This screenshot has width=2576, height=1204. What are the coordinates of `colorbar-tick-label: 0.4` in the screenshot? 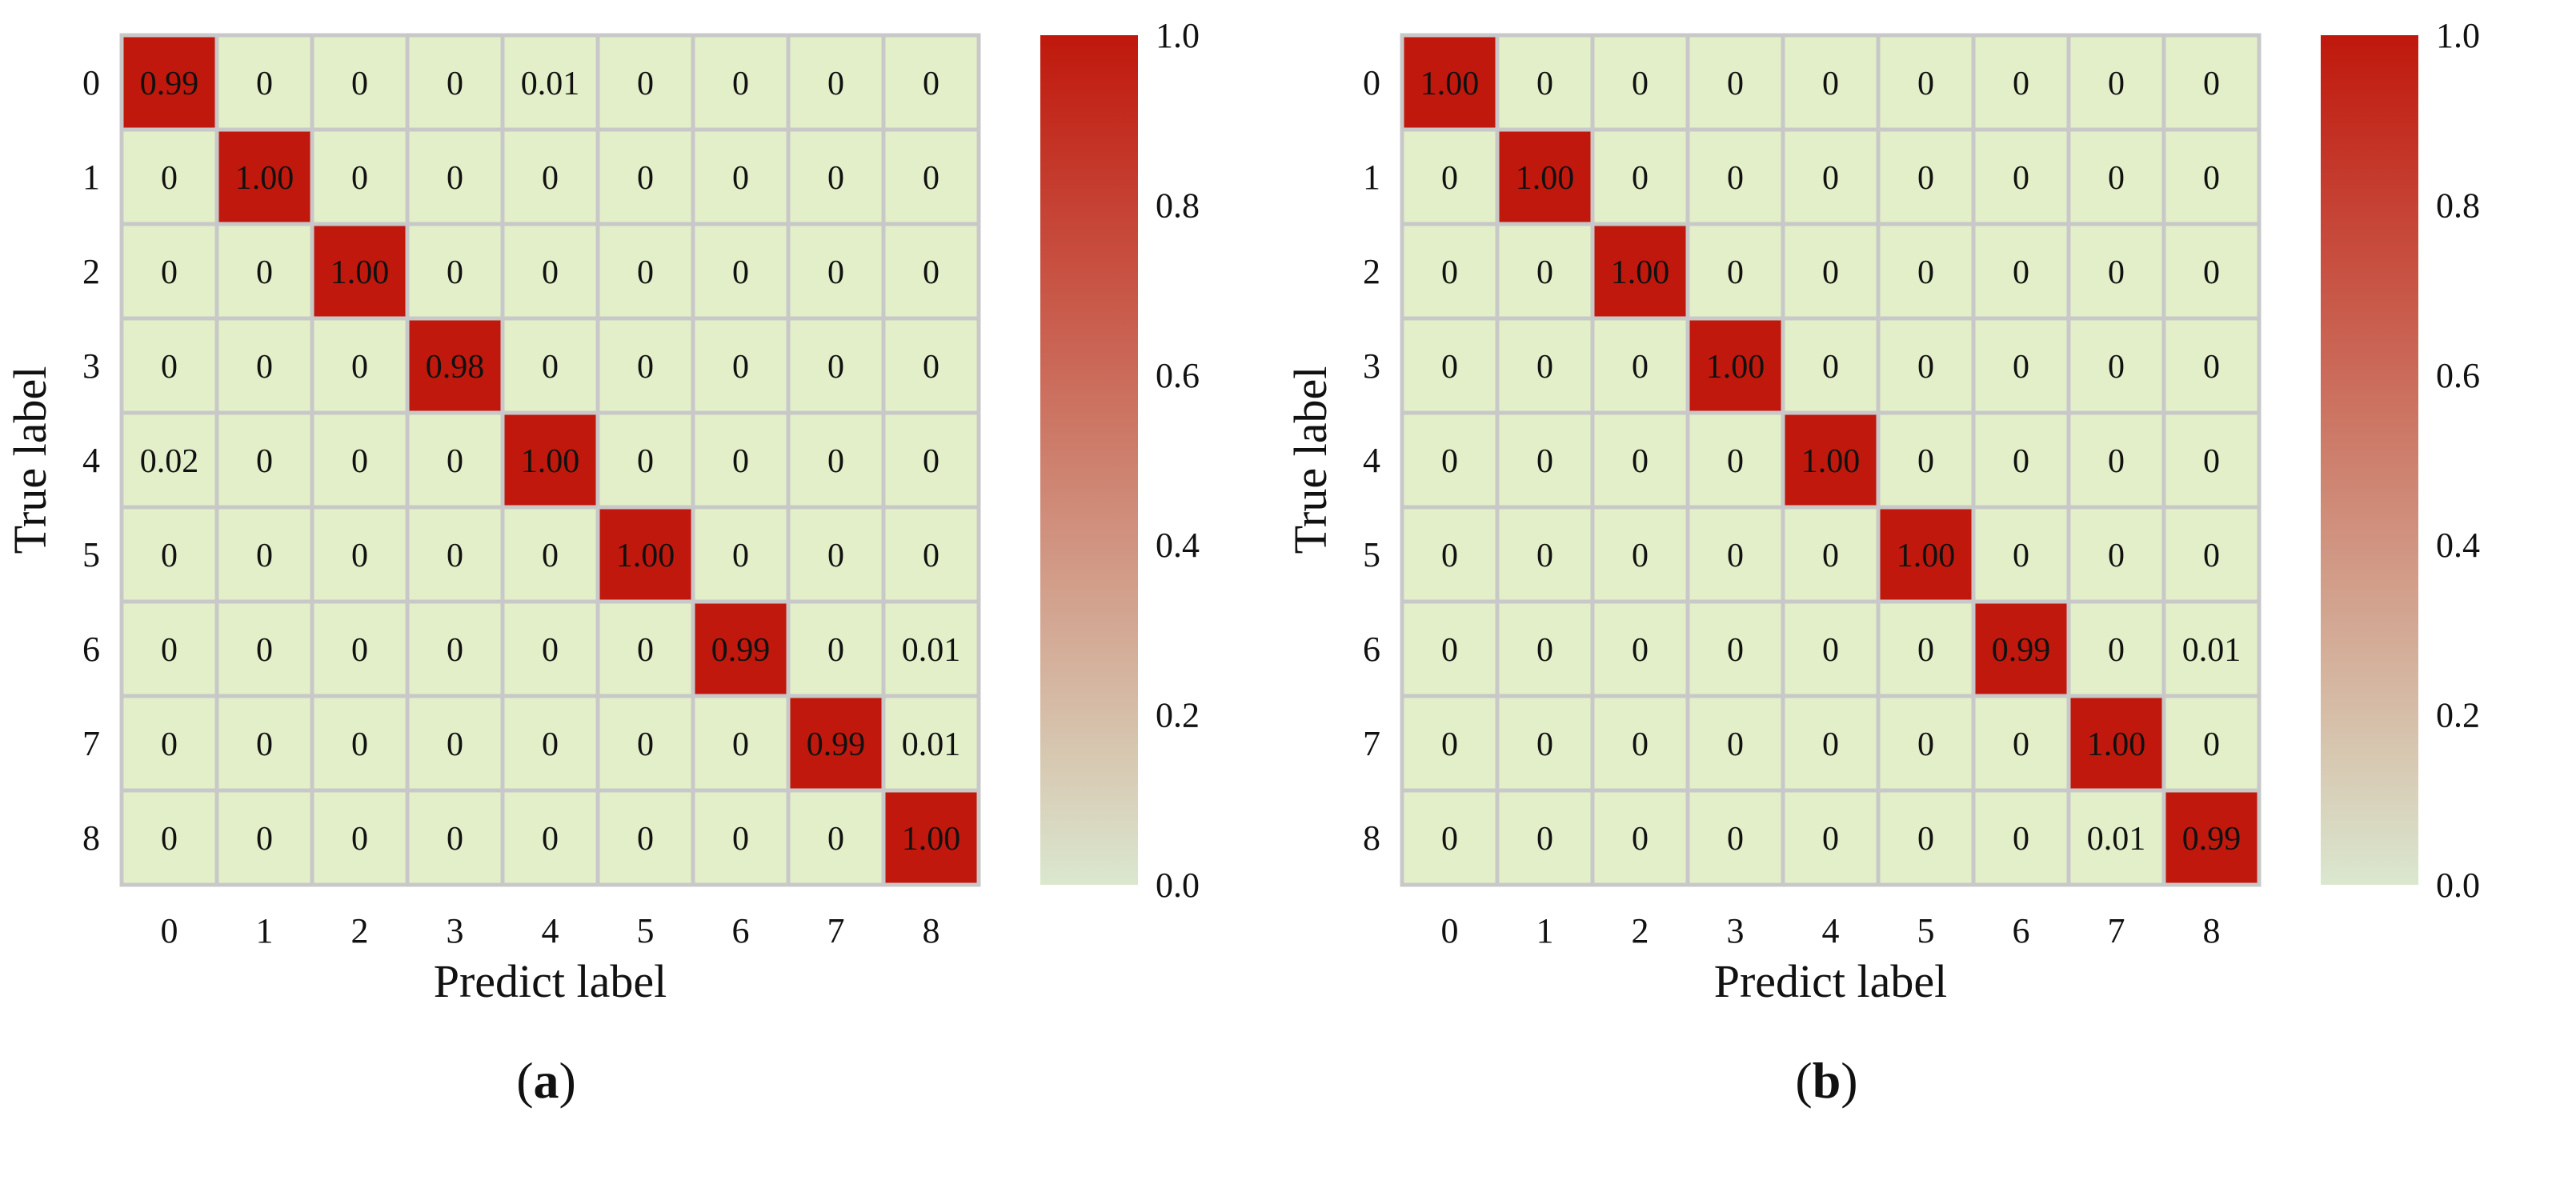 It's located at (2458, 545).